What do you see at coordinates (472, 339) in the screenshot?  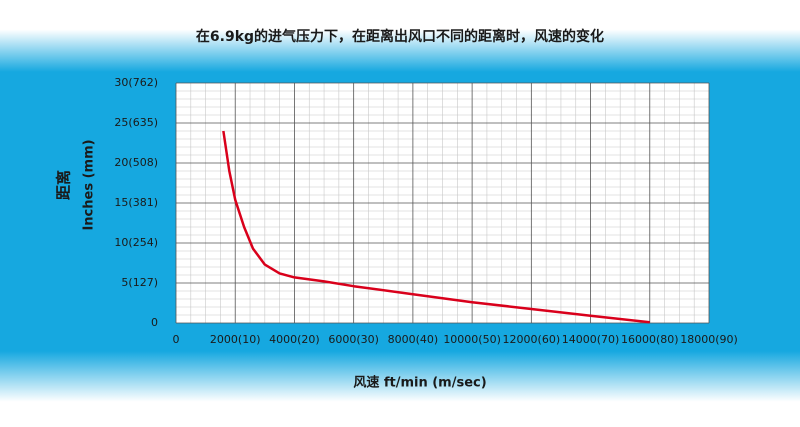 I see `x-tick-label: 10000(50)` at bounding box center [472, 339].